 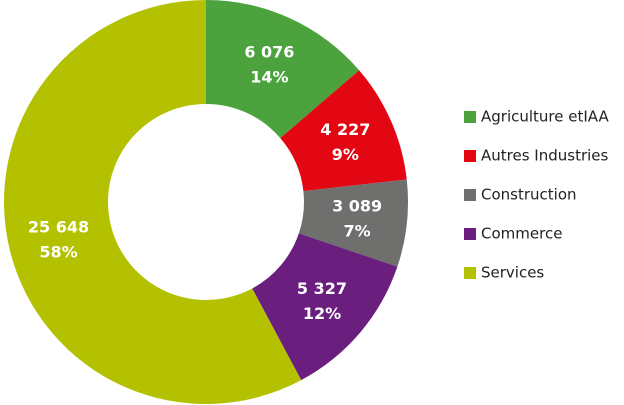 What do you see at coordinates (58, 251) in the screenshot?
I see `percent-label: 58%` at bounding box center [58, 251].